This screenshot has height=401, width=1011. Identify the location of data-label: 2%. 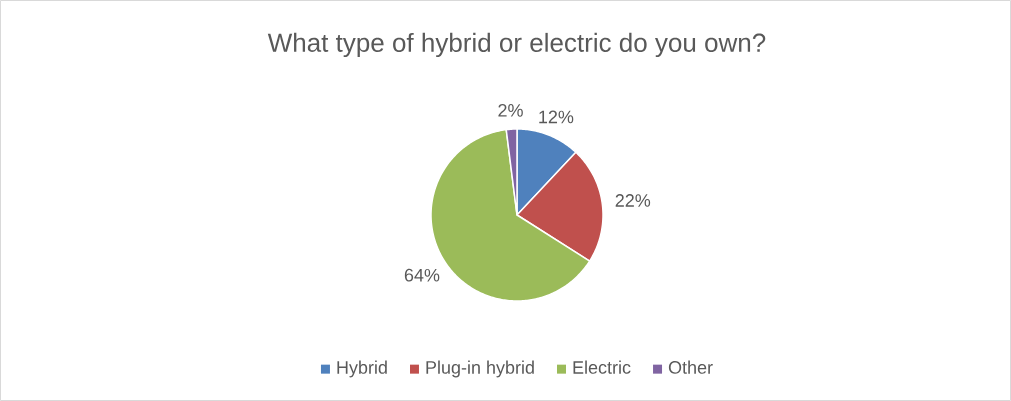
(510, 110).